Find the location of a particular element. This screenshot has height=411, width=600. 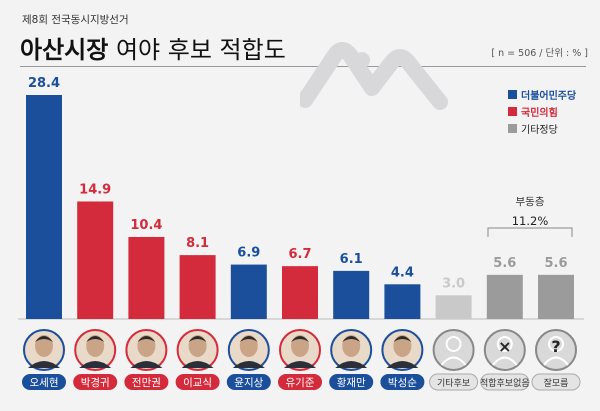

tick-label: 윤지상 is located at coordinates (248, 383).